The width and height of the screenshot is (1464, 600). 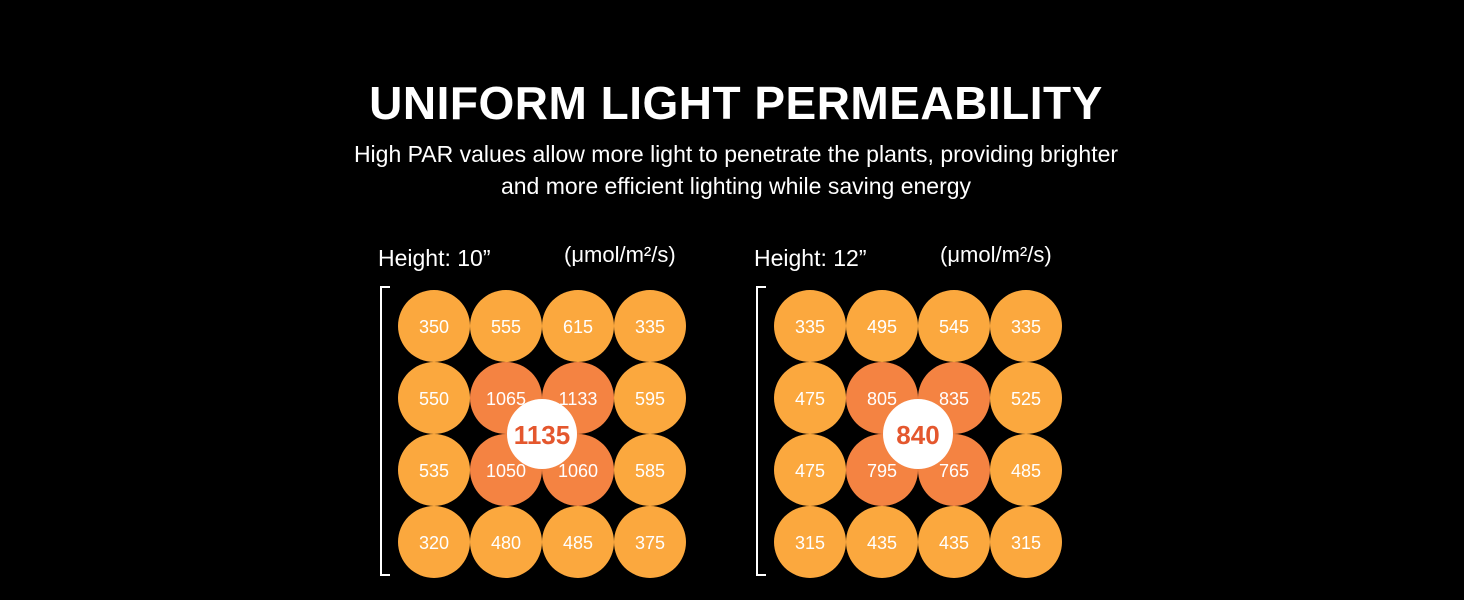 I want to click on par-value-r4-c4: 315, so click(x=1026, y=543).